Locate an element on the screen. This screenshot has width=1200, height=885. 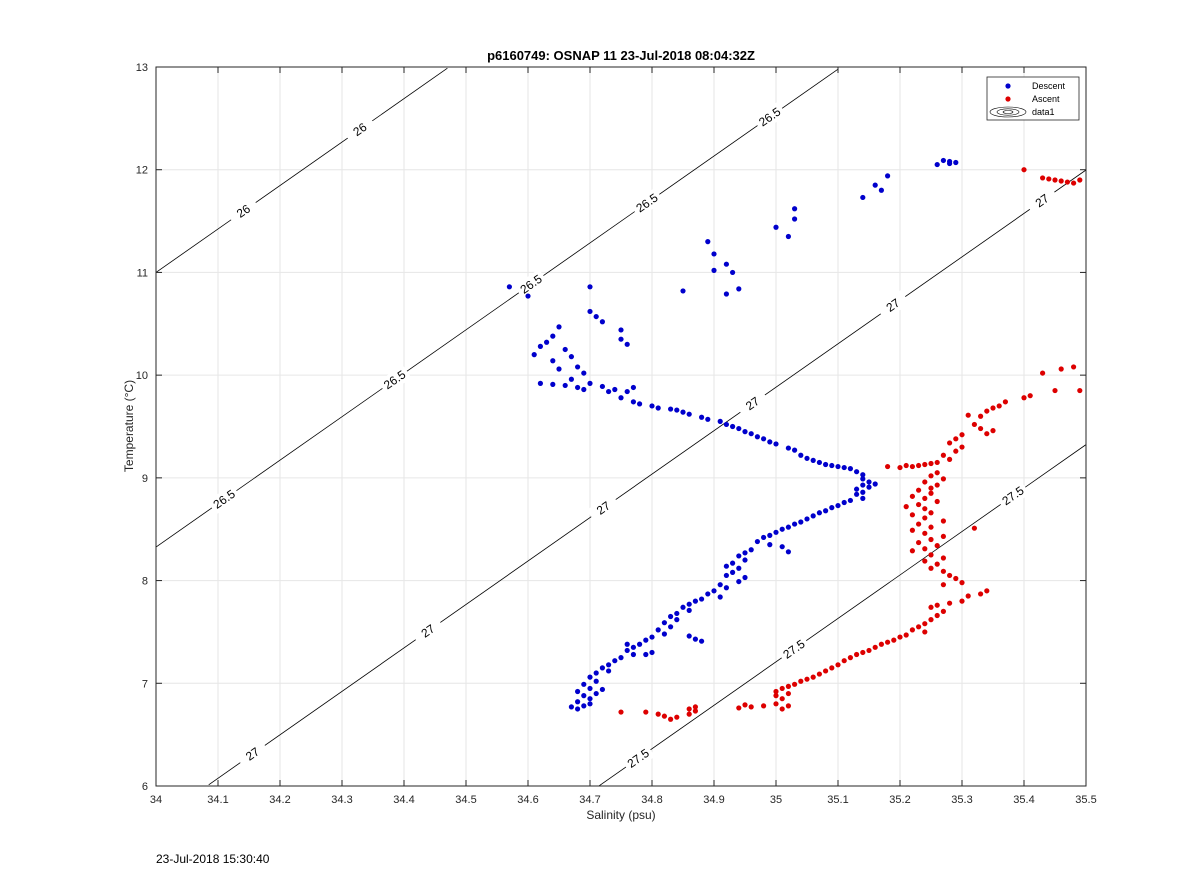
x-tick-label: 34.3 is located at coordinates (341, 800).